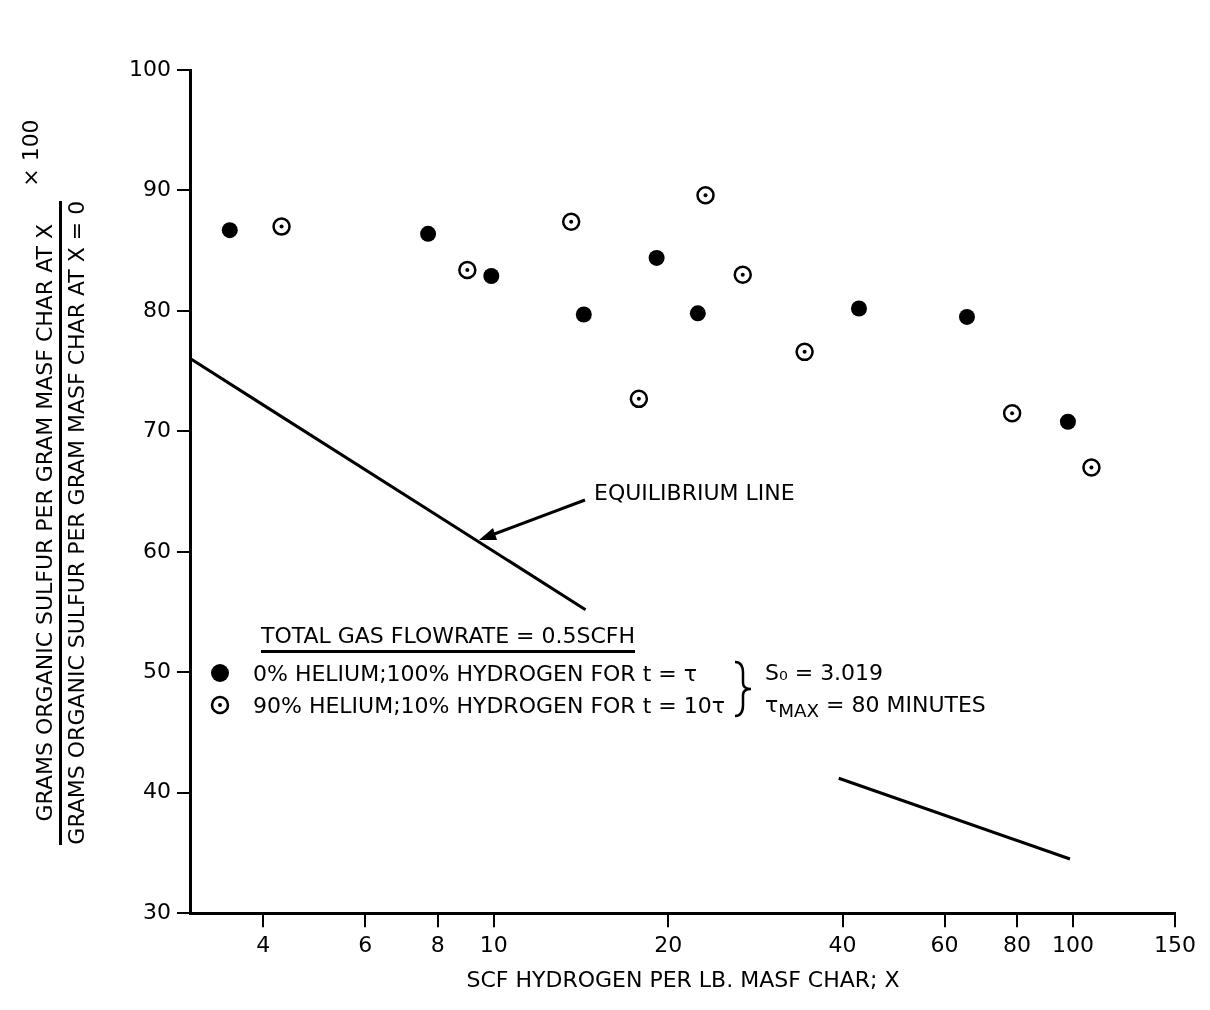 The width and height of the screenshot is (1210, 1010). I want to click on y-tick-label: 40, so click(156, 791).